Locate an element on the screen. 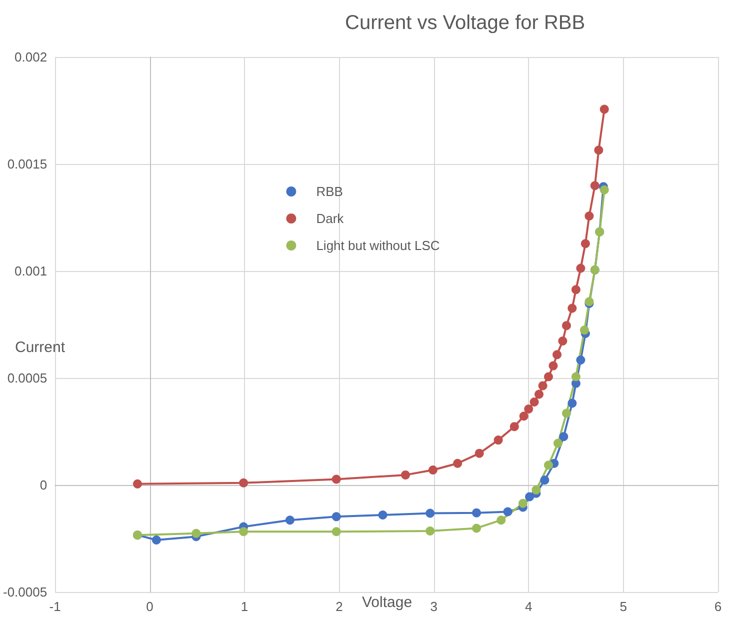 The image size is (740, 619). x-tick-label: 3 is located at coordinates (434, 606).